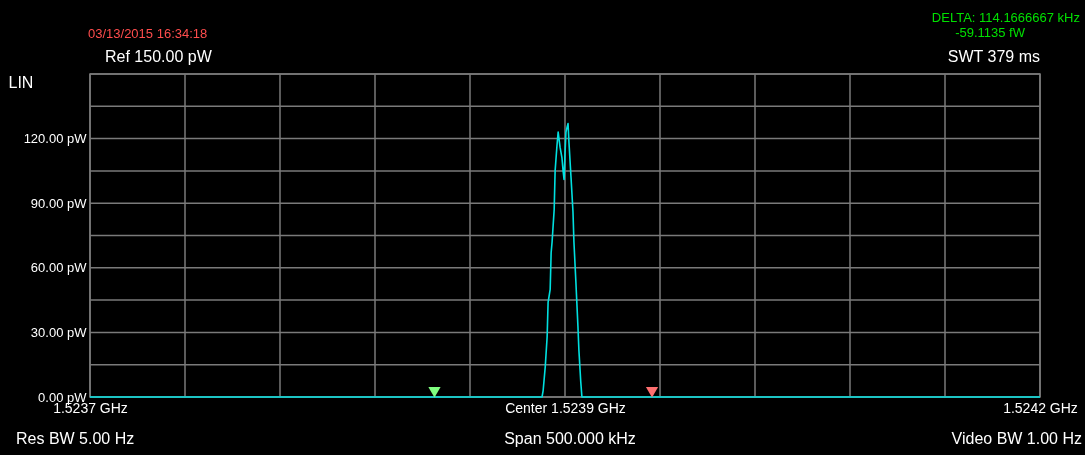 Image resolution: width=1085 pixels, height=455 pixels. I want to click on text: 03/13/2015 16:34:18, so click(148, 33).